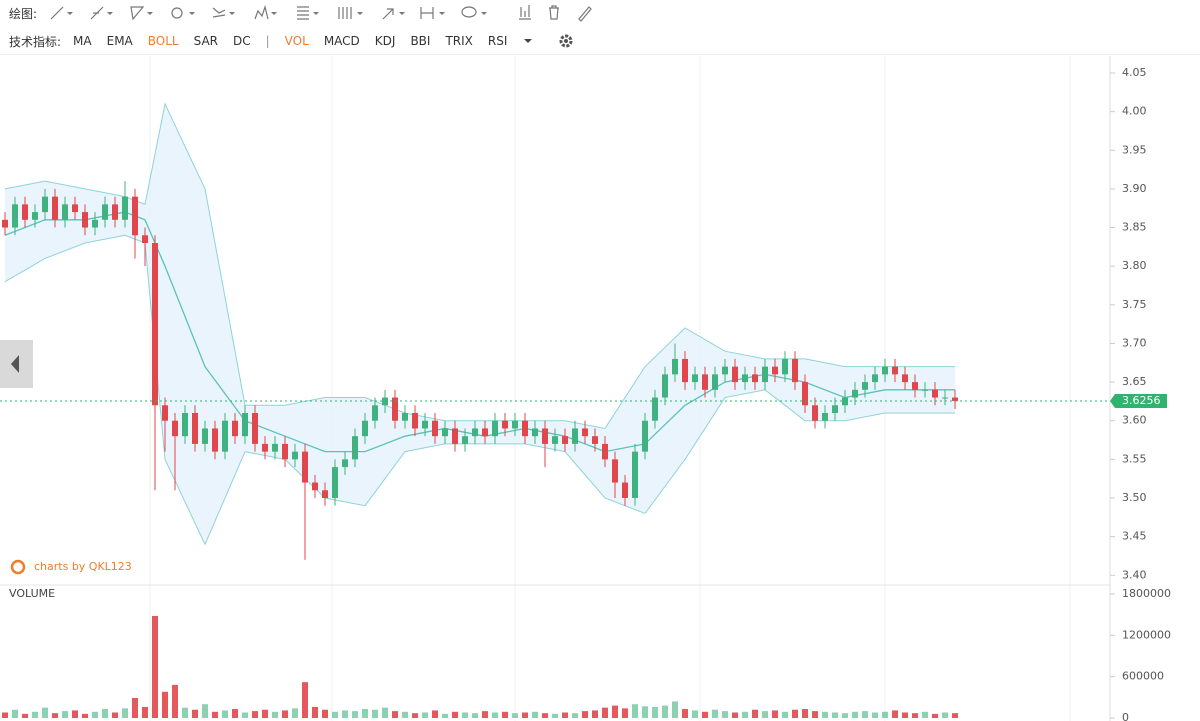 Image resolution: width=1200 pixels, height=721 pixels. Describe the element at coordinates (1134, 574) in the screenshot. I see `y-tick-label: 3.40` at that location.